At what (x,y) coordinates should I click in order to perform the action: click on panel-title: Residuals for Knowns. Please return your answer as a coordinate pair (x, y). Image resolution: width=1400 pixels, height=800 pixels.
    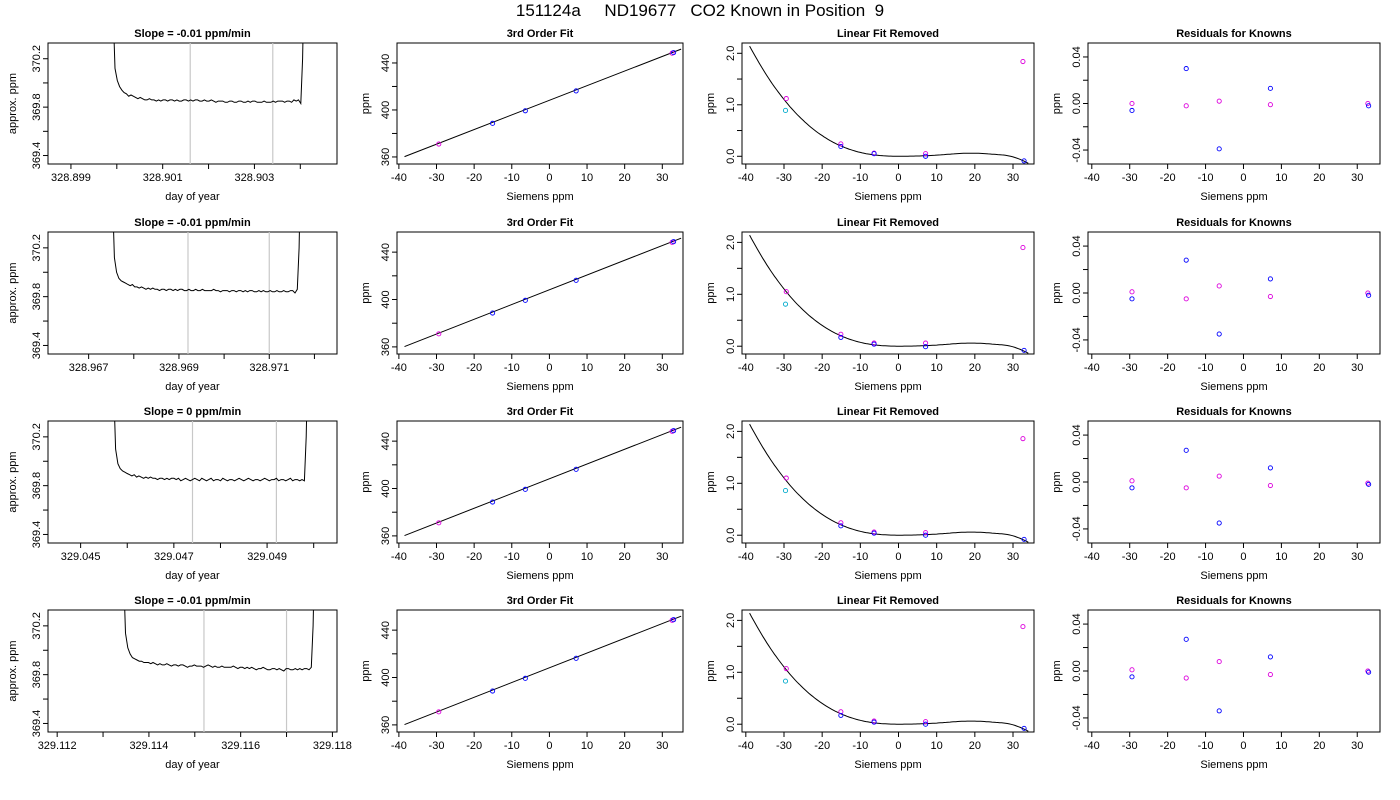
    Looking at the image, I should click on (1234, 601).